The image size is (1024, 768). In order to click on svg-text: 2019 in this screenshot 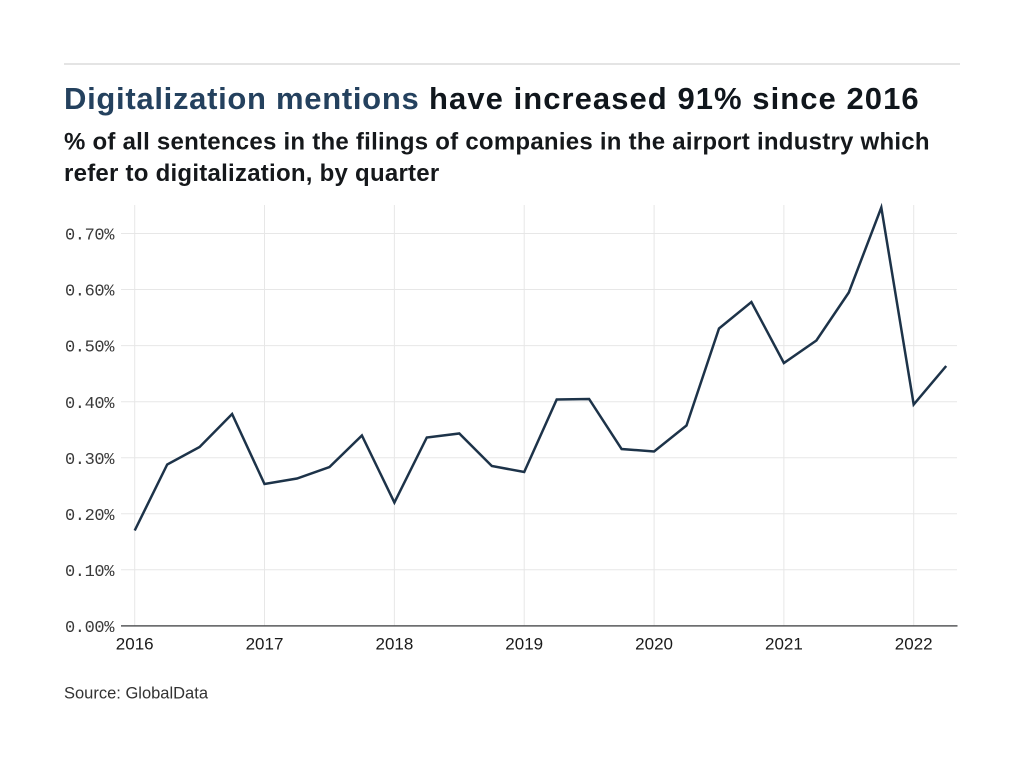, I will do `click(524, 643)`.